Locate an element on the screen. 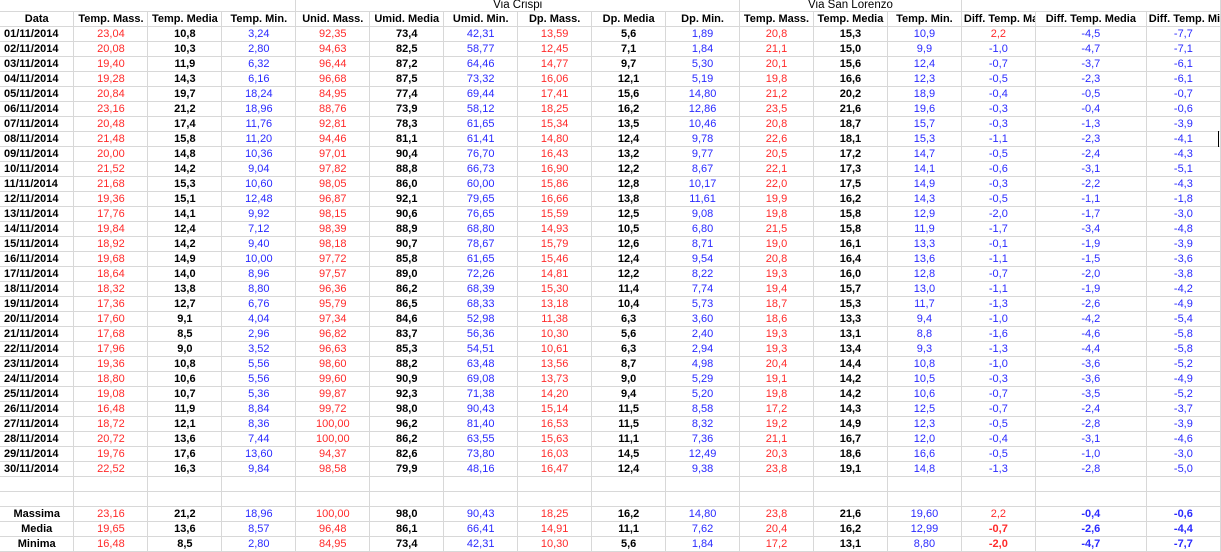  value-cell: 12,8 is located at coordinates (924, 274).